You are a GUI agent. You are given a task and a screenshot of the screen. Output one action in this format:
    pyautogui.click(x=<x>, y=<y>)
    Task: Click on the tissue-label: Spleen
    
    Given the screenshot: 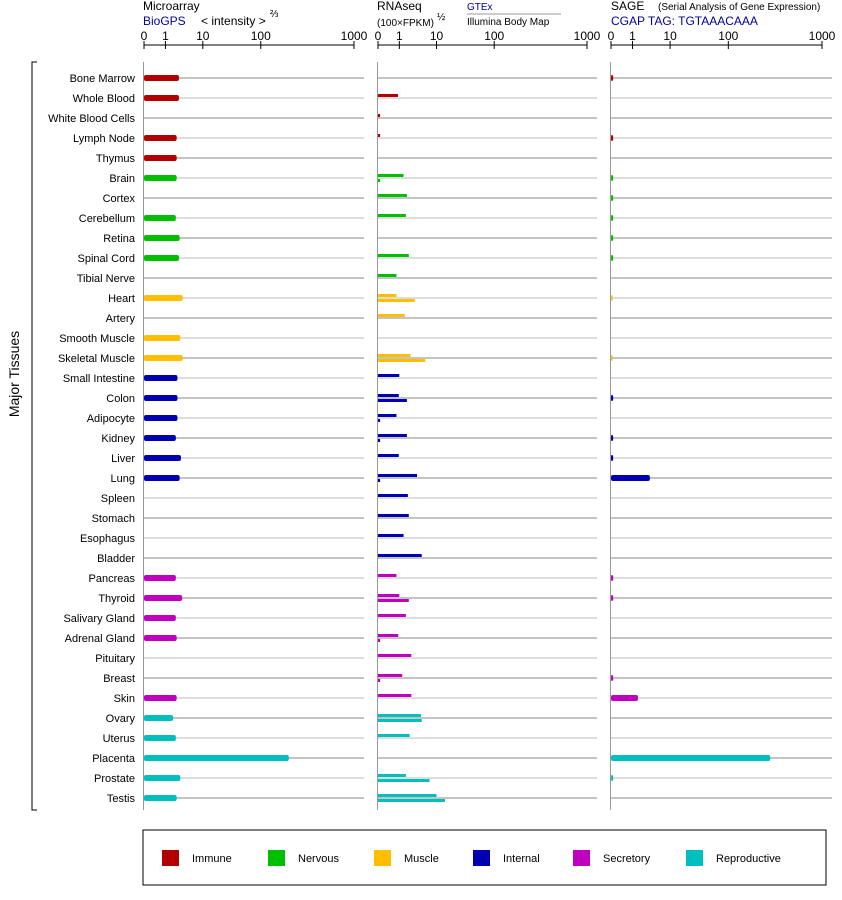 What is the action you would take?
    pyautogui.click(x=118, y=499)
    